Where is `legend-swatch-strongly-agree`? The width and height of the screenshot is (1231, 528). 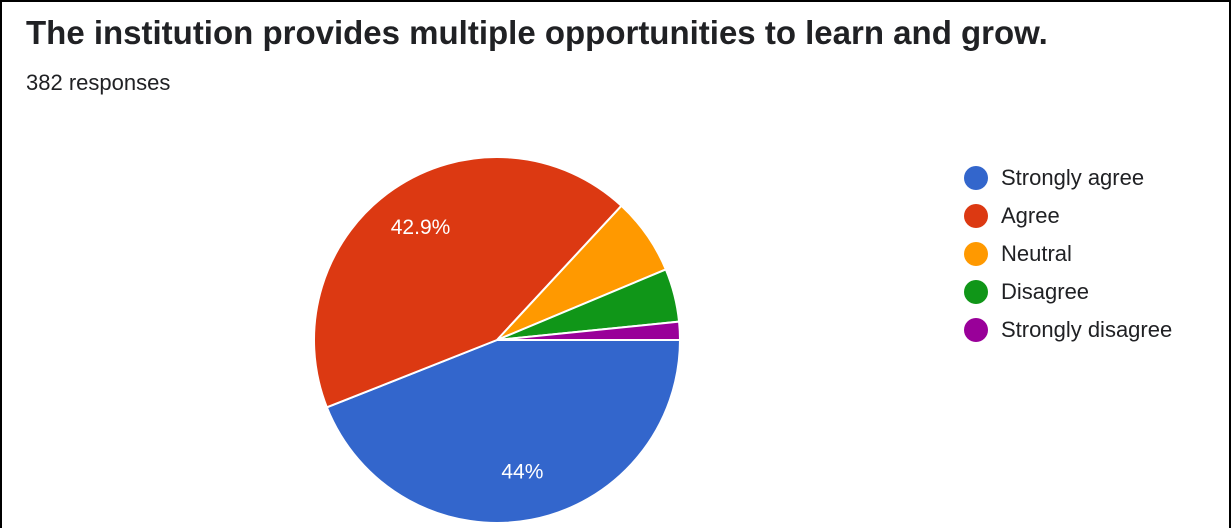 legend-swatch-strongly-agree is located at coordinates (976, 178).